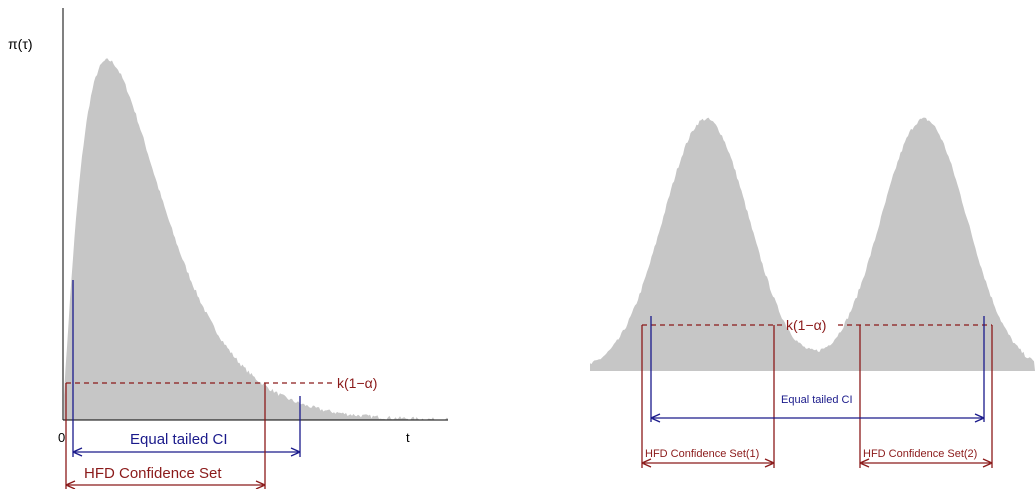 This screenshot has height=489, width=1035. Describe the element at coordinates (646, 463) in the screenshot. I see `right-hfd1-arrowhead-left` at that location.